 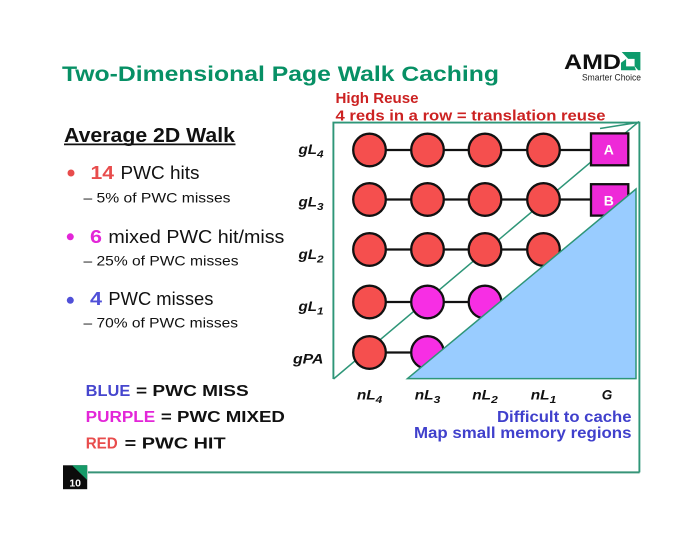 What do you see at coordinates (108, 391) in the screenshot?
I see `svg-text: BLUE` at bounding box center [108, 391].